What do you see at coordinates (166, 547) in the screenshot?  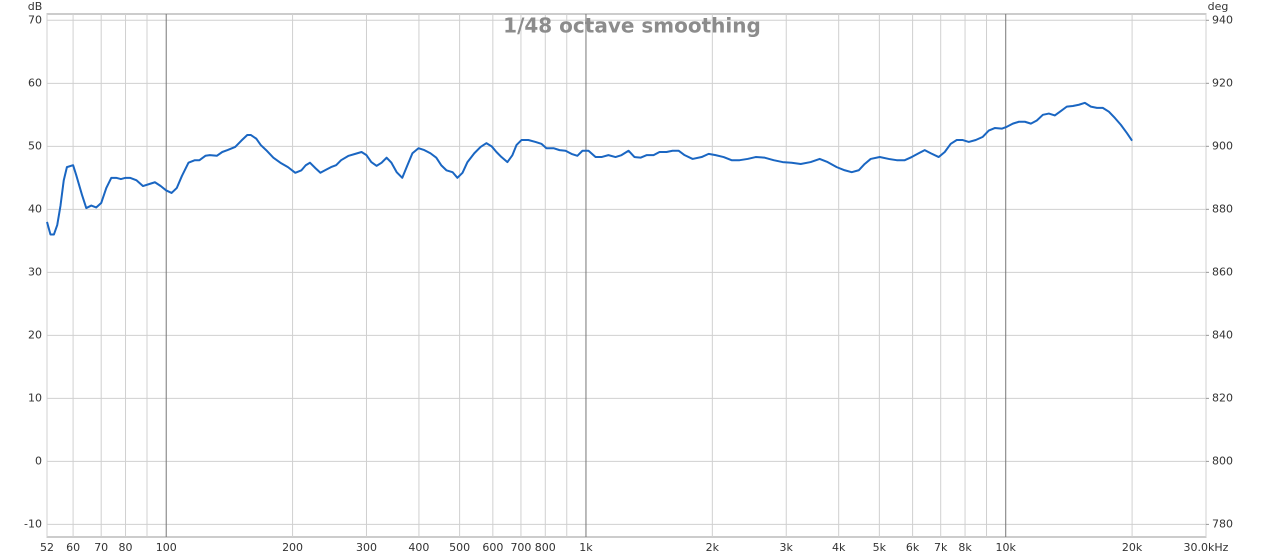 I see `x-tick-label: 100` at bounding box center [166, 547].